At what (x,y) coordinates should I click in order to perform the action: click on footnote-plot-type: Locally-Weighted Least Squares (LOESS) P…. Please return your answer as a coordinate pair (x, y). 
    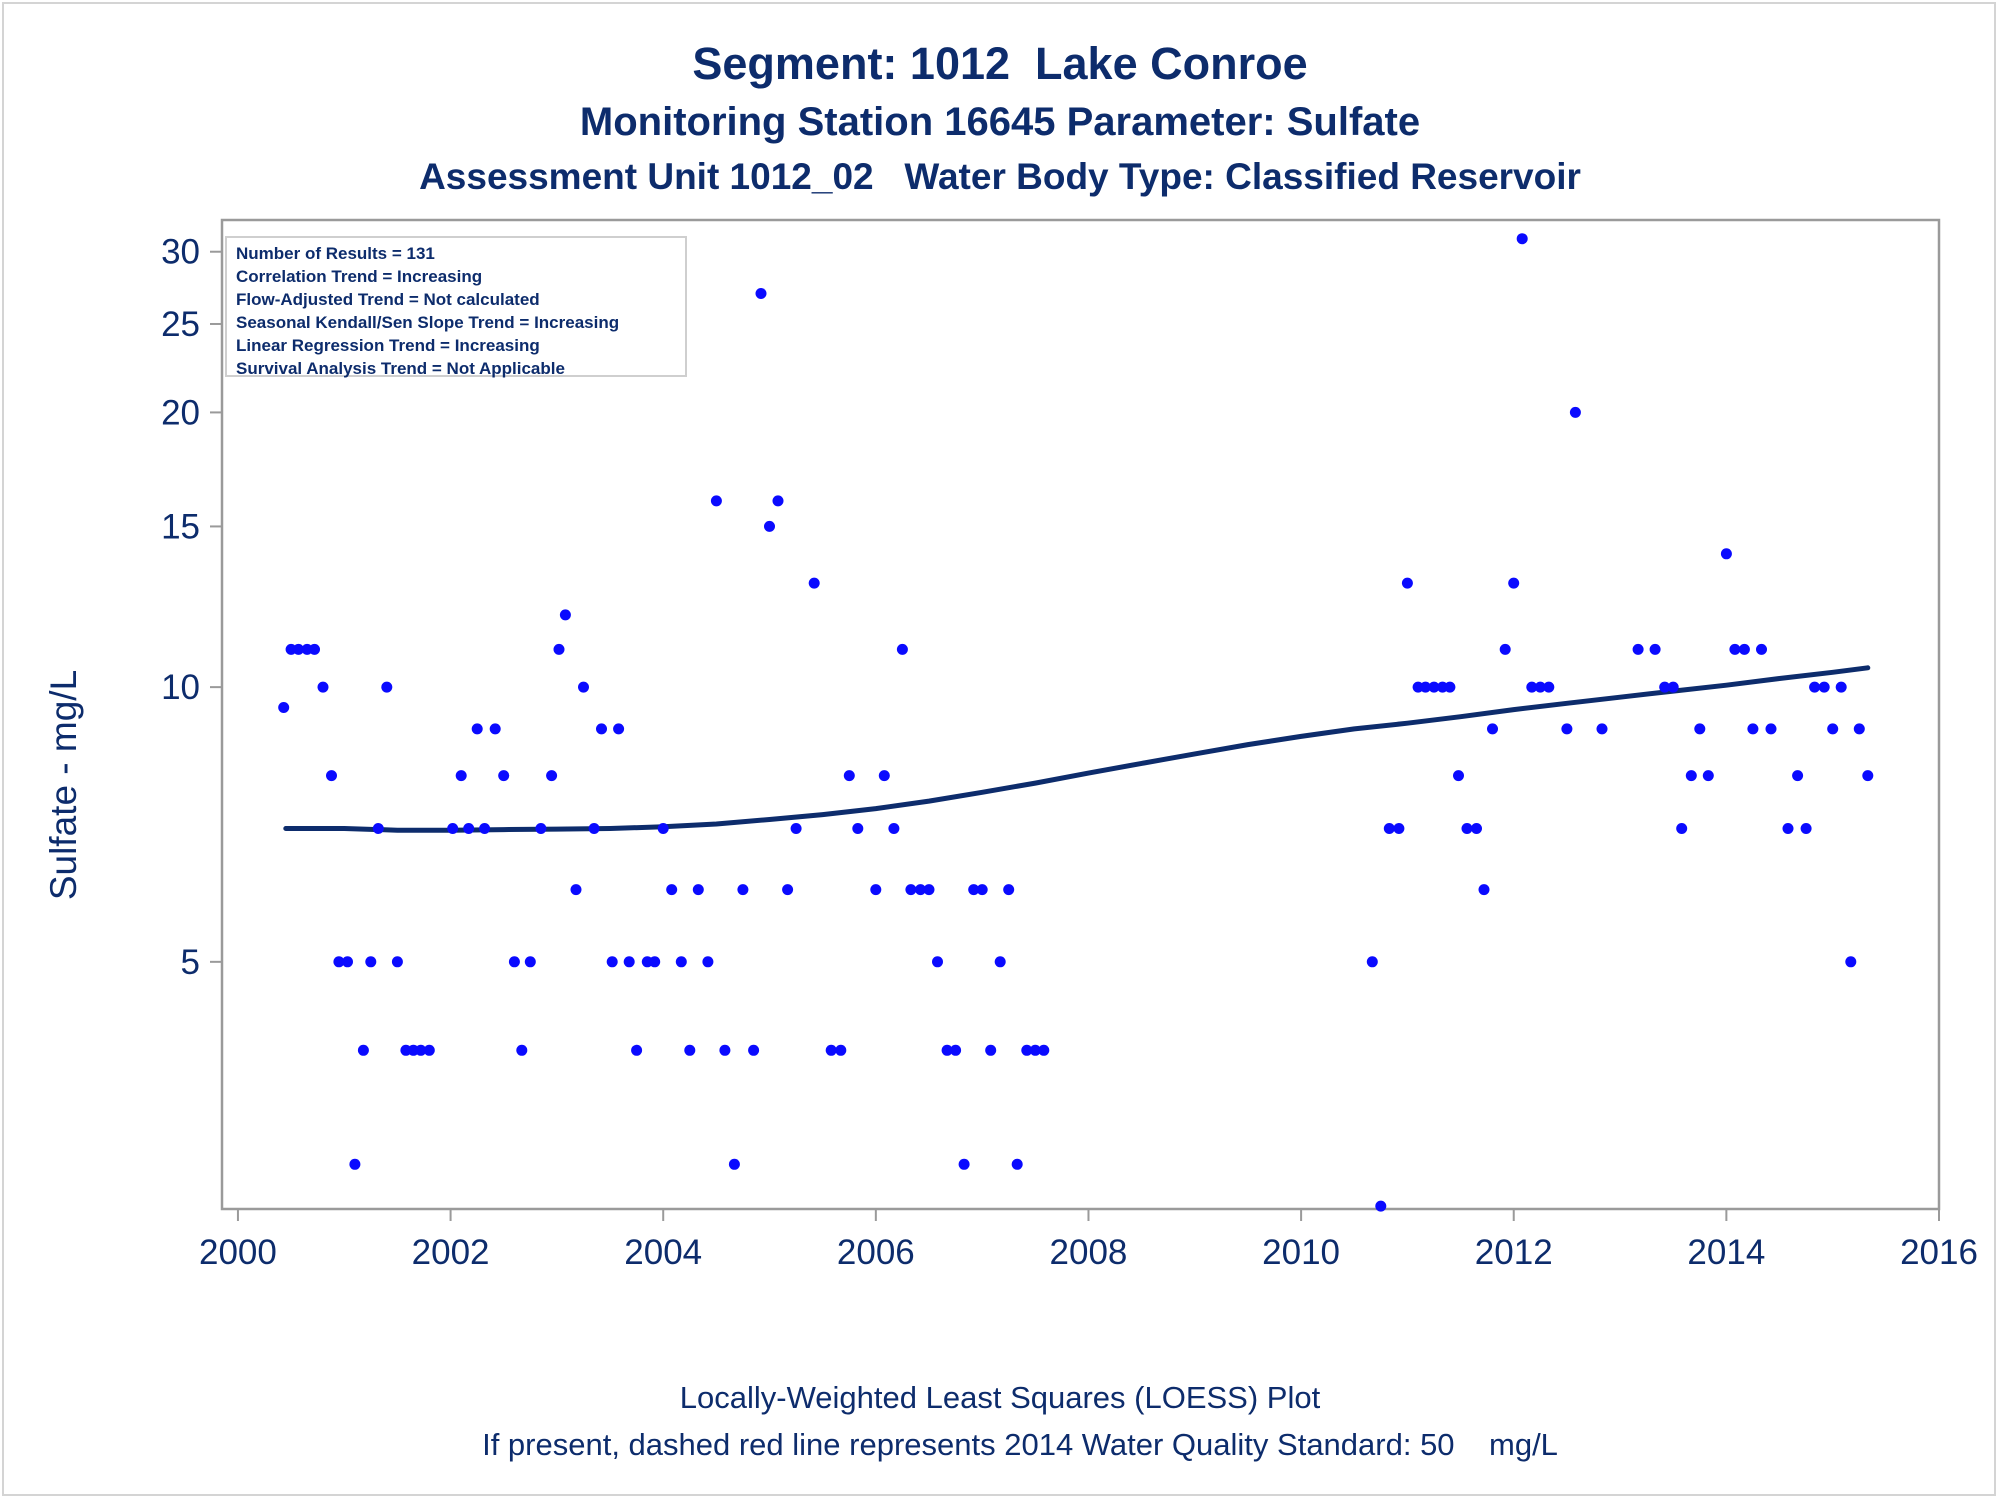
    Looking at the image, I should click on (1000, 1397).